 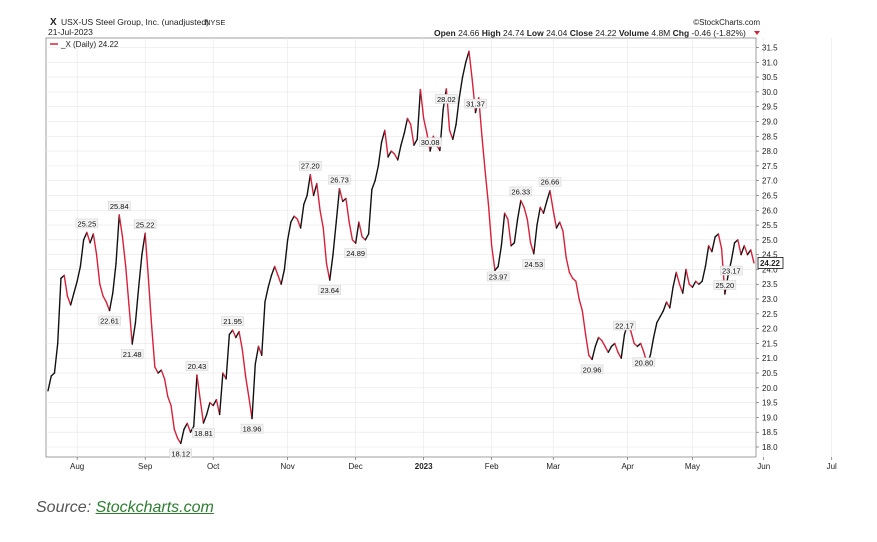 I want to click on price-label: 28.02, so click(x=446, y=99).